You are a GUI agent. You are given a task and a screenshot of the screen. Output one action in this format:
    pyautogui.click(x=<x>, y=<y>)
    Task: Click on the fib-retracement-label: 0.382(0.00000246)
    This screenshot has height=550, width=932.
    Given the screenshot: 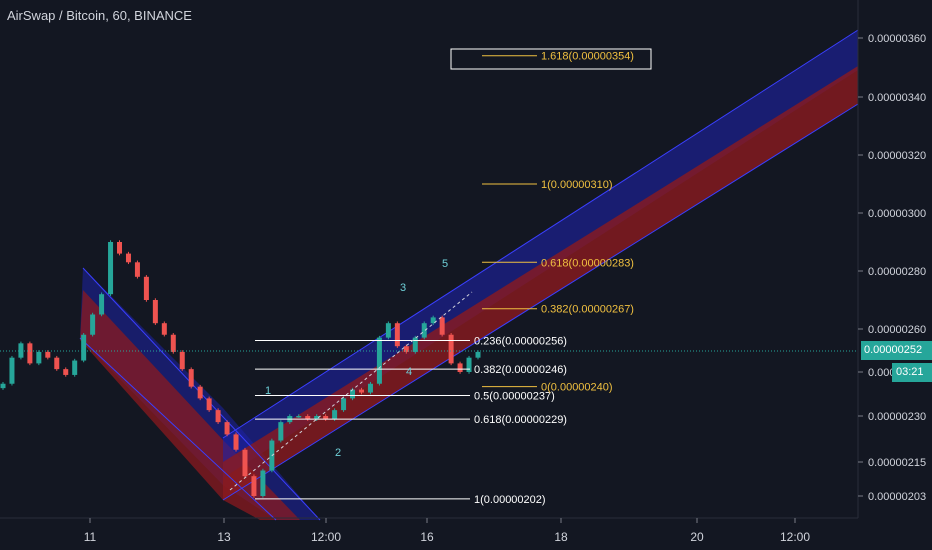 What is the action you would take?
    pyautogui.click(x=520, y=370)
    